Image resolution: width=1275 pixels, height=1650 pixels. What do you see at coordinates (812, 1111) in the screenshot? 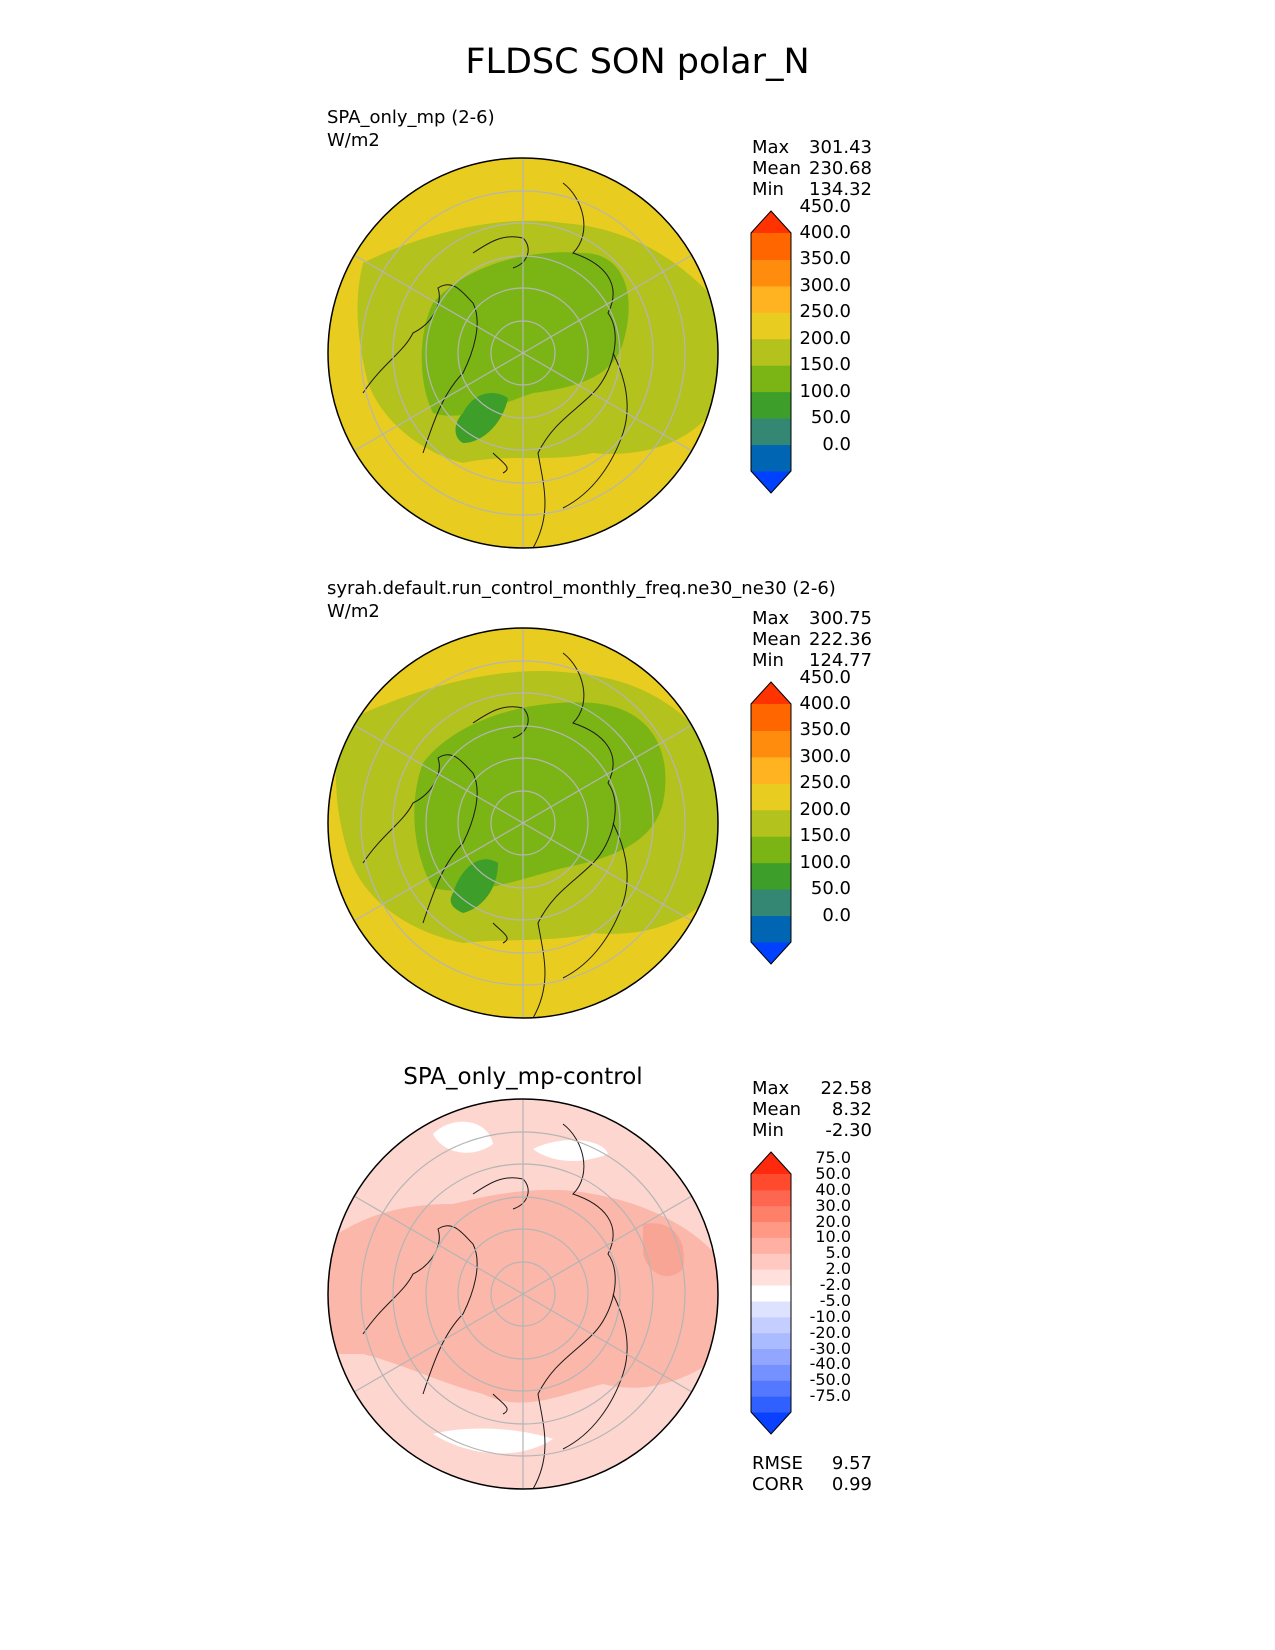
I see `panel3-stats: Max 22.58 Mean 8.32 Min -2.30` at bounding box center [812, 1111].